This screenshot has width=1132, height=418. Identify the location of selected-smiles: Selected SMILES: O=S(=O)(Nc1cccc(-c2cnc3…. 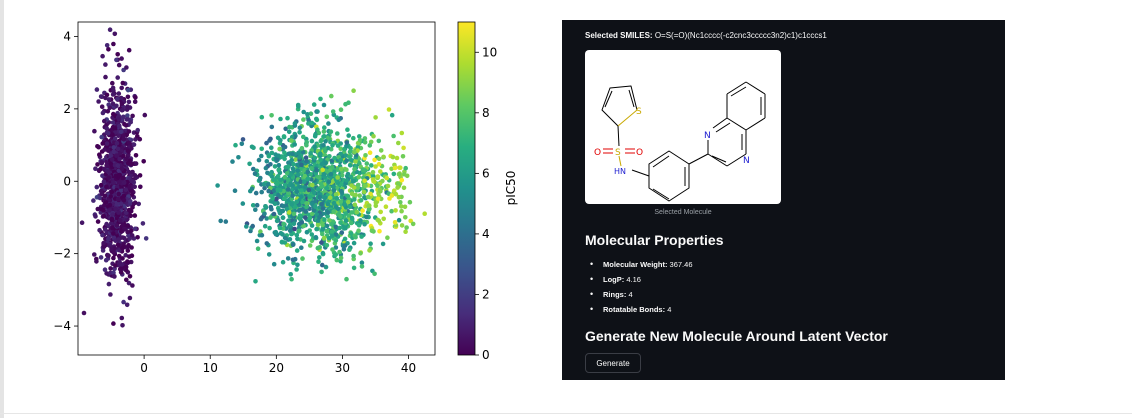
(706, 35).